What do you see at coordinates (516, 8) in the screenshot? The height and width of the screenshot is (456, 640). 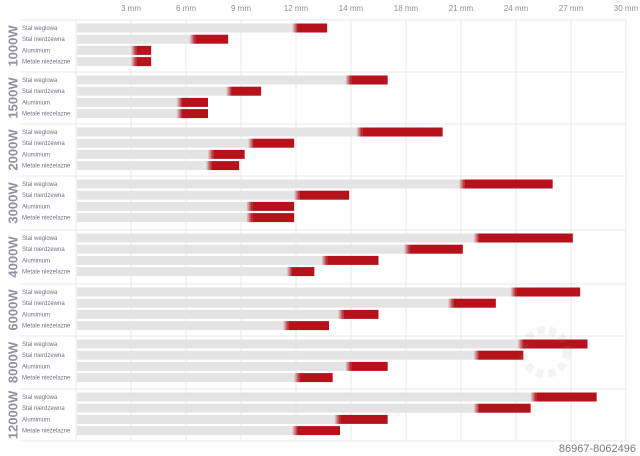 I see `x-tick-label: 24 mm` at bounding box center [516, 8].